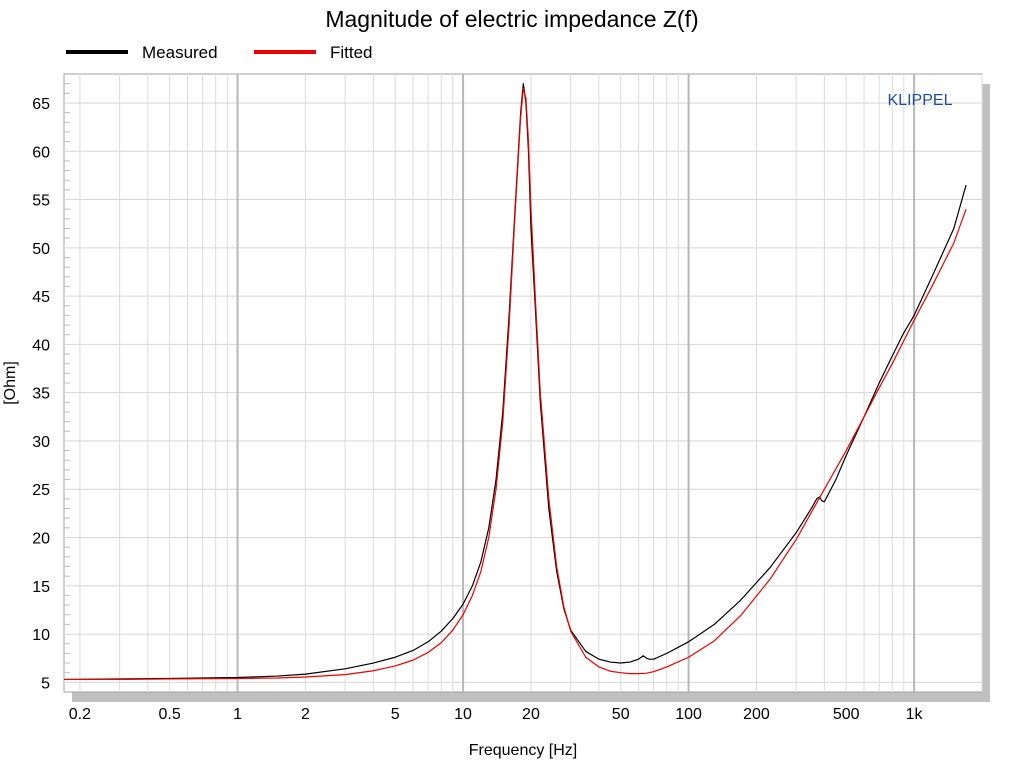 The width and height of the screenshot is (1024, 768). Describe the element at coordinates (920, 100) in the screenshot. I see `brand-annotation: KLIPPEL` at that location.